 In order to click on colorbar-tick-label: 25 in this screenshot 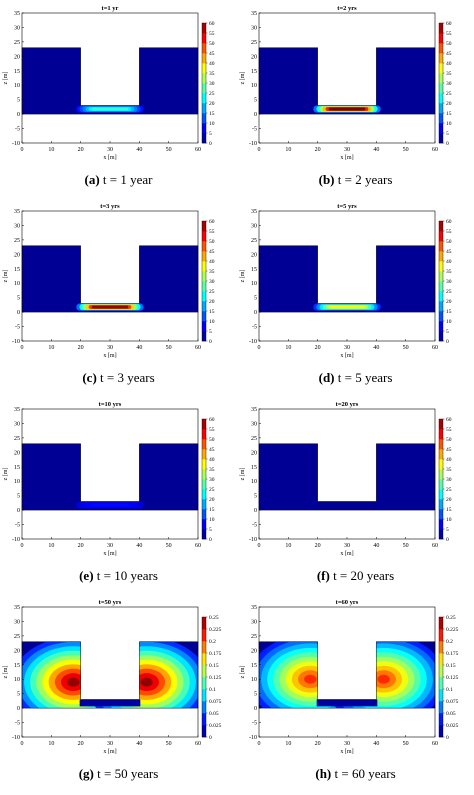, I will do `click(212, 94)`.